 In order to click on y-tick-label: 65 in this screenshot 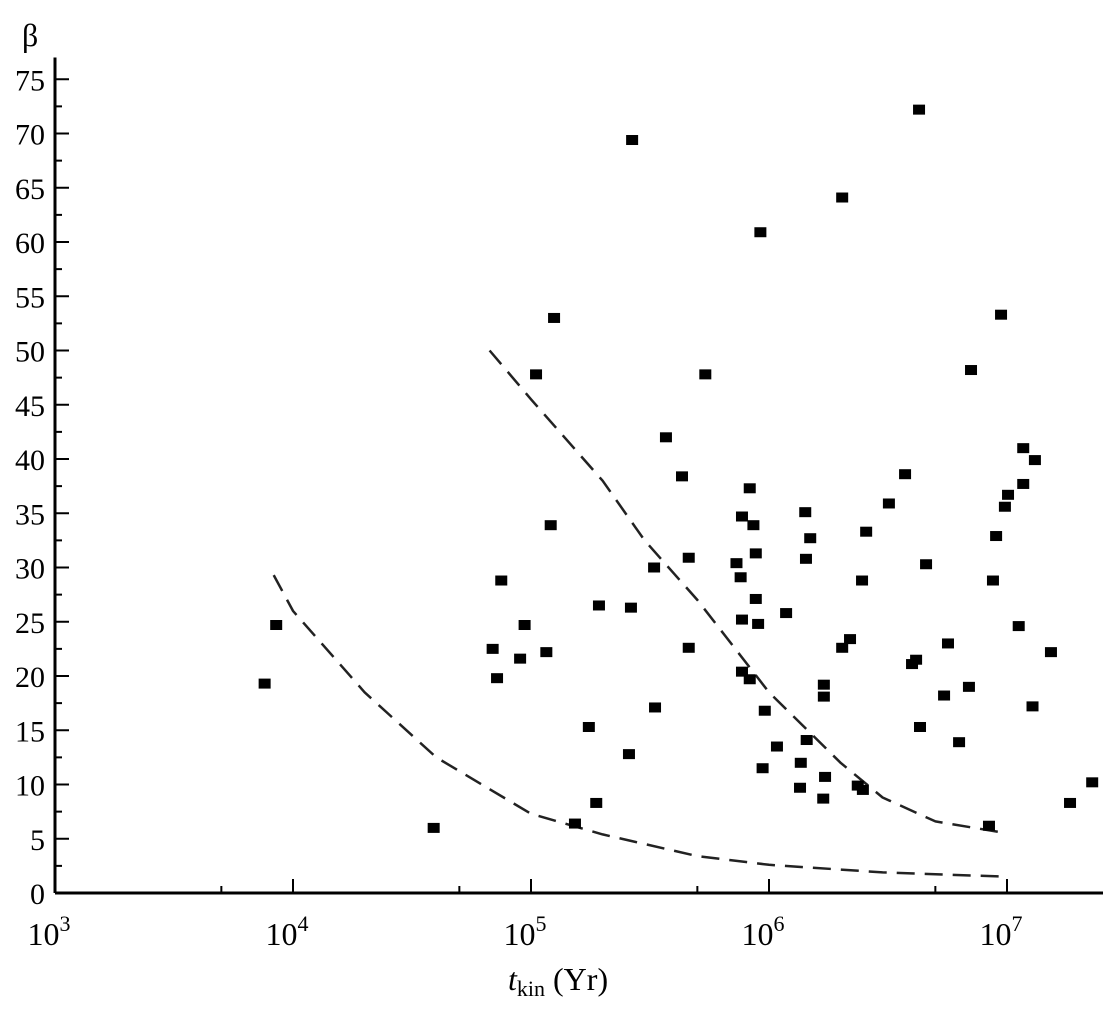, I will do `click(30, 189)`.